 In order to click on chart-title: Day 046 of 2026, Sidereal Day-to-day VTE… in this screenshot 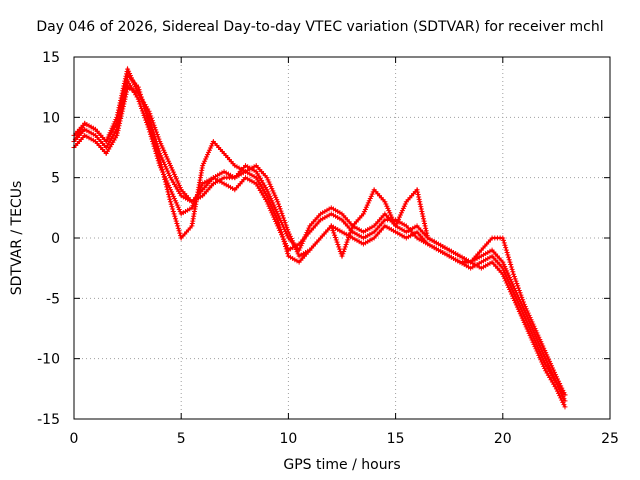, I will do `click(320, 27)`.